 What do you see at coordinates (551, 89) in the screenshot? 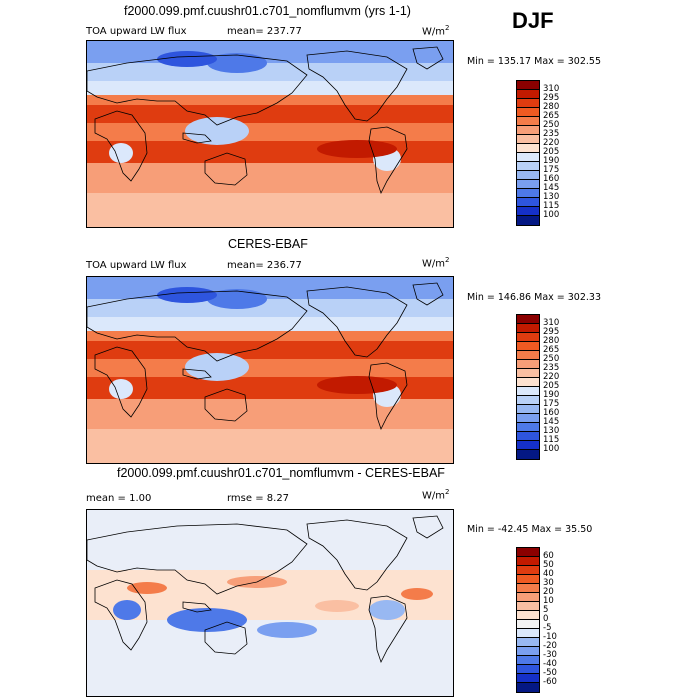
I see `colorbar-tick-label: 310` at bounding box center [551, 89].